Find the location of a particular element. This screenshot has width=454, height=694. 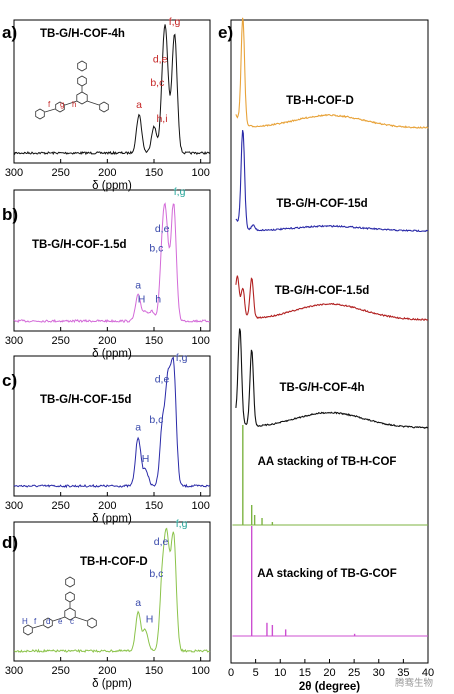

atom-label: d is located at coordinates (48, 621).